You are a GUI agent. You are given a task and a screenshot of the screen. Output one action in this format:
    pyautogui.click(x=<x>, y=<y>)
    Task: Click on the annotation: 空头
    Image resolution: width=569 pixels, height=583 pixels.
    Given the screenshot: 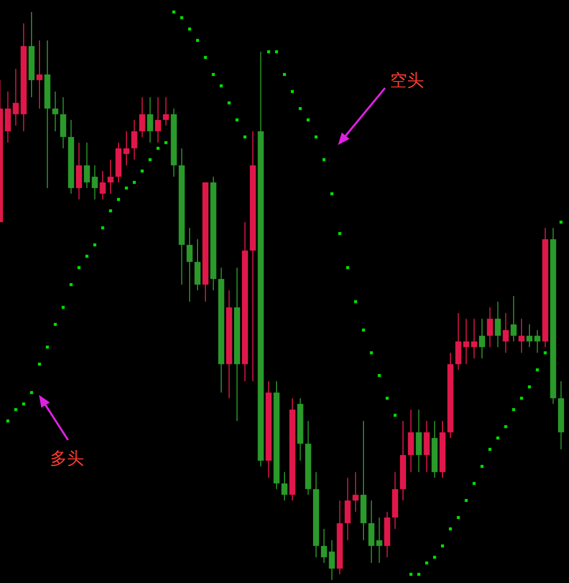 What is the action you would take?
    pyautogui.click(x=407, y=81)
    